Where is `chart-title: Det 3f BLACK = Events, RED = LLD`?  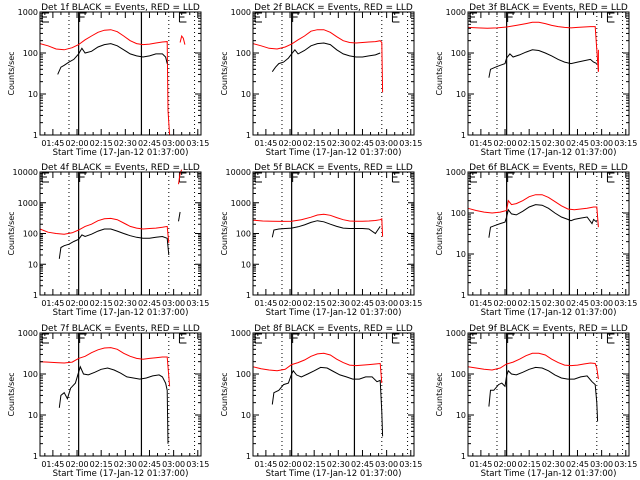 chart-title: Det 3f BLACK = Events, RED = LLD is located at coordinates (548, 8).